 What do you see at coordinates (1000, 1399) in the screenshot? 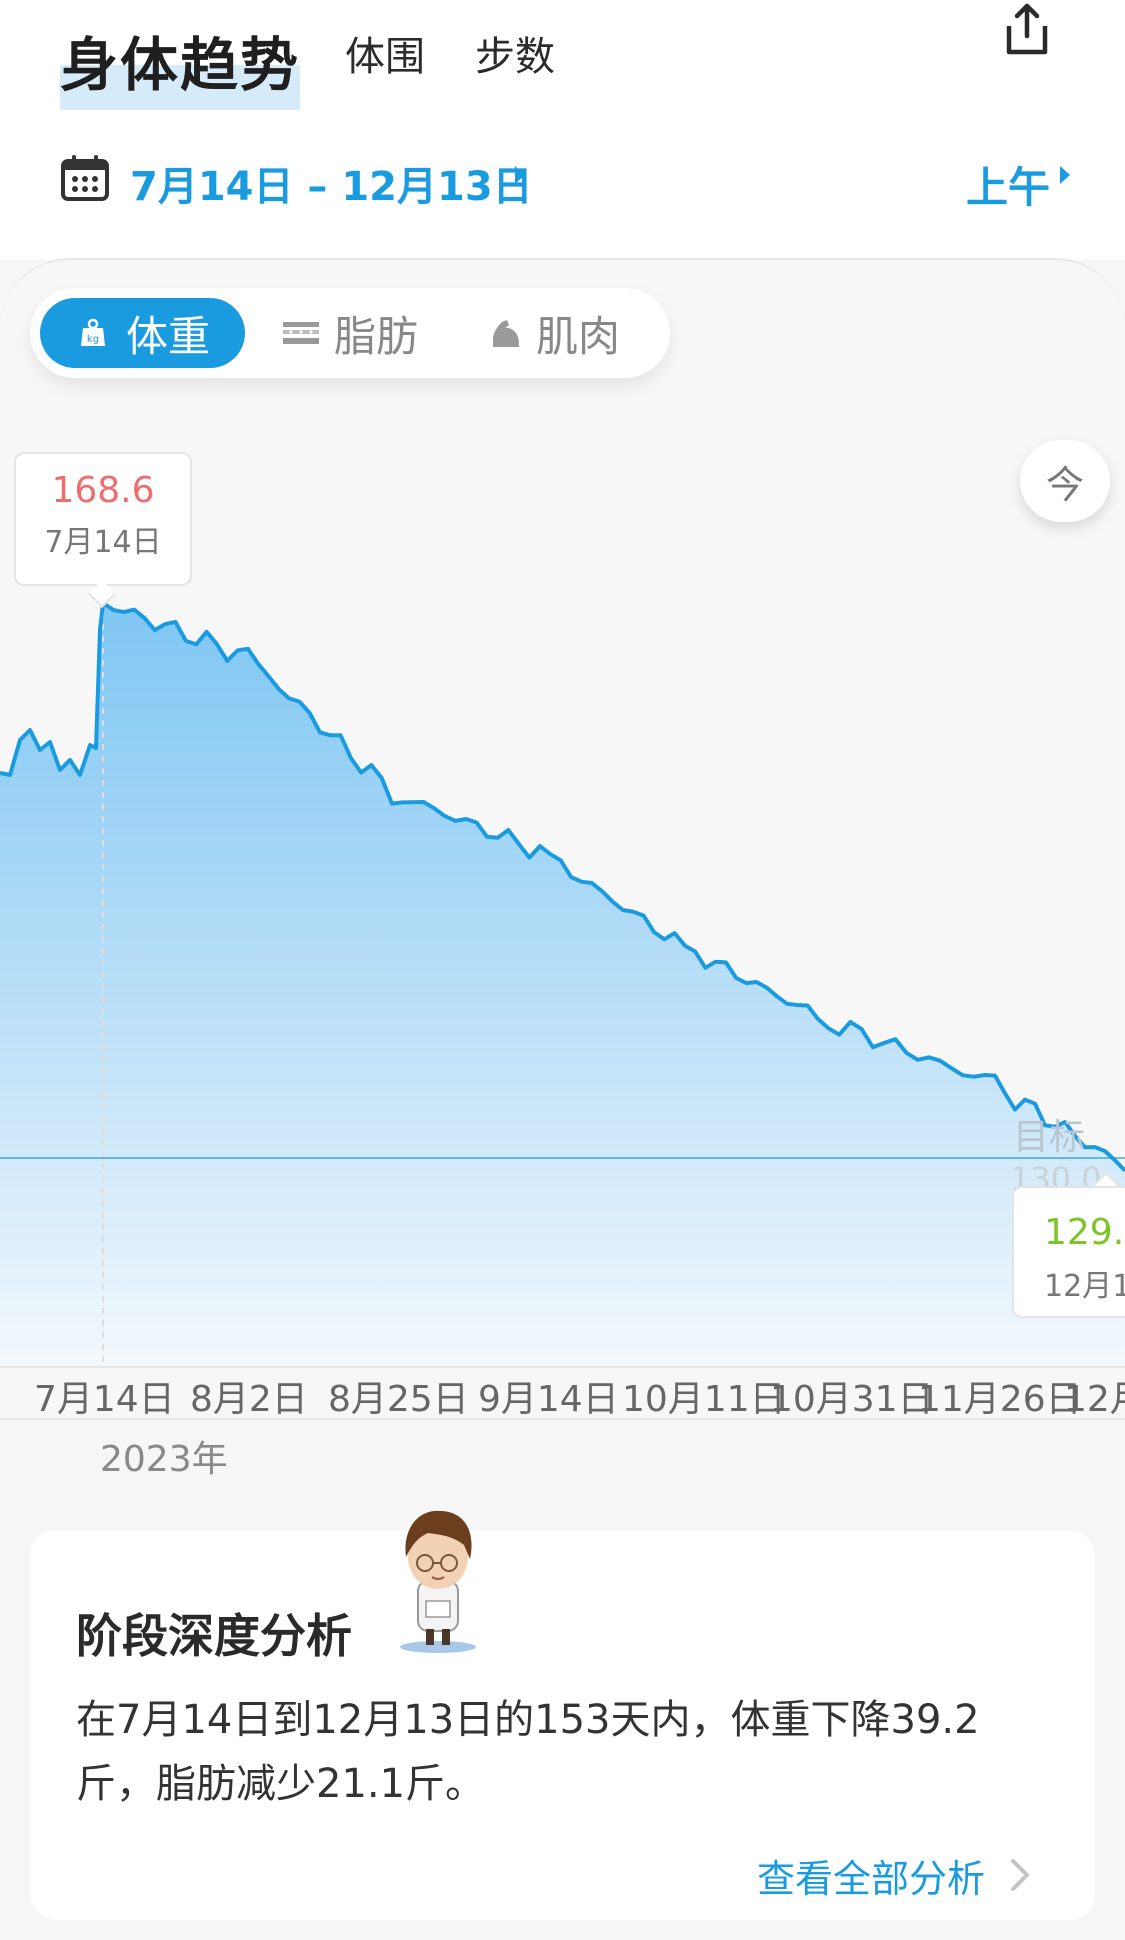
I see `x-tick-label: 11月26日` at bounding box center [1000, 1399].